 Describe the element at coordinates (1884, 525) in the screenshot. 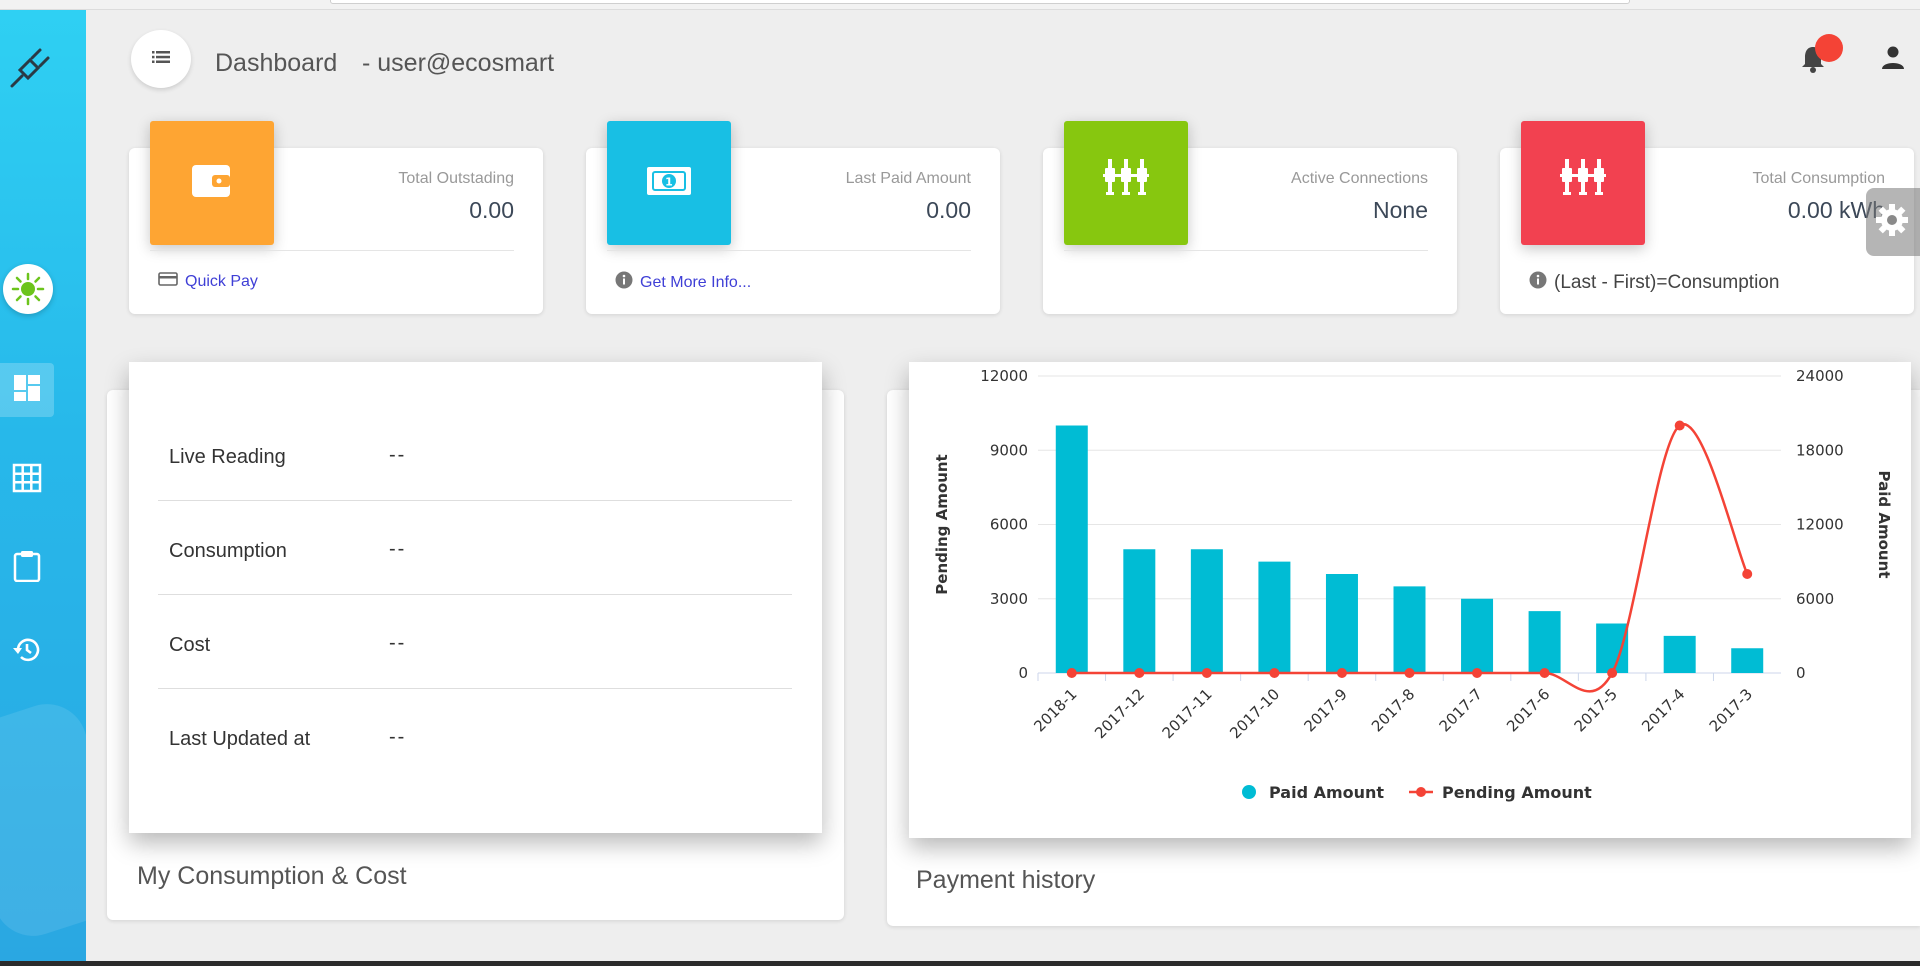

I see `y2-axis-title: Paid Amount` at that location.